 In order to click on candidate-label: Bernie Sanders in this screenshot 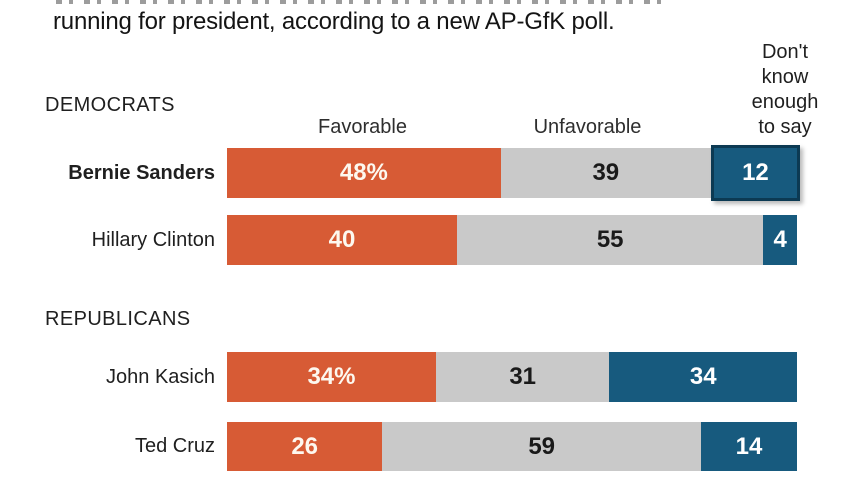, I will do `click(141, 172)`.